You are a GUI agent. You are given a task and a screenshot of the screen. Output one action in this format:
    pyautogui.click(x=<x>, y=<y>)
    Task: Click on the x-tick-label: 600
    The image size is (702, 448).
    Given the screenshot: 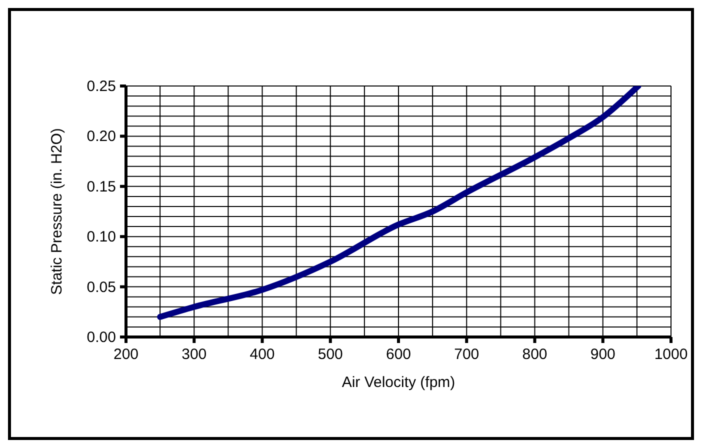 What is the action you would take?
    pyautogui.click(x=399, y=354)
    